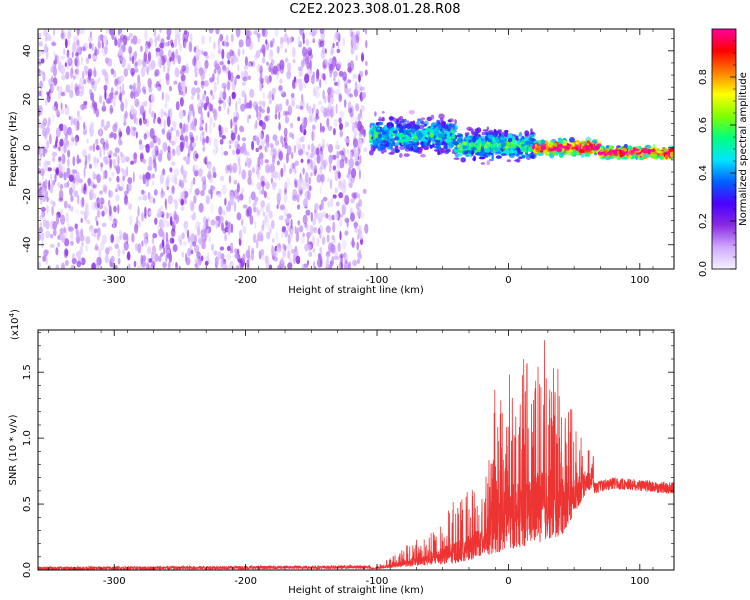  What do you see at coordinates (27, 50) in the screenshot?
I see `y-tick-label: 40` at bounding box center [27, 50].